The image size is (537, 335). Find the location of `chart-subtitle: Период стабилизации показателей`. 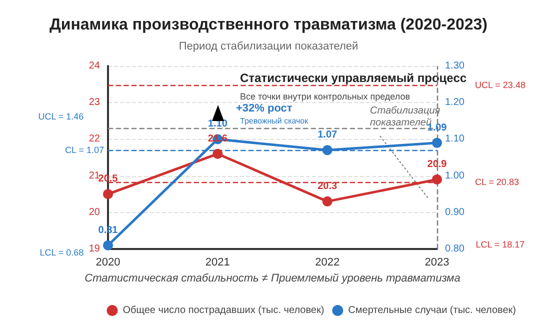

chart-subtitle: Период стабилизации показателей is located at coordinates (268, 46).